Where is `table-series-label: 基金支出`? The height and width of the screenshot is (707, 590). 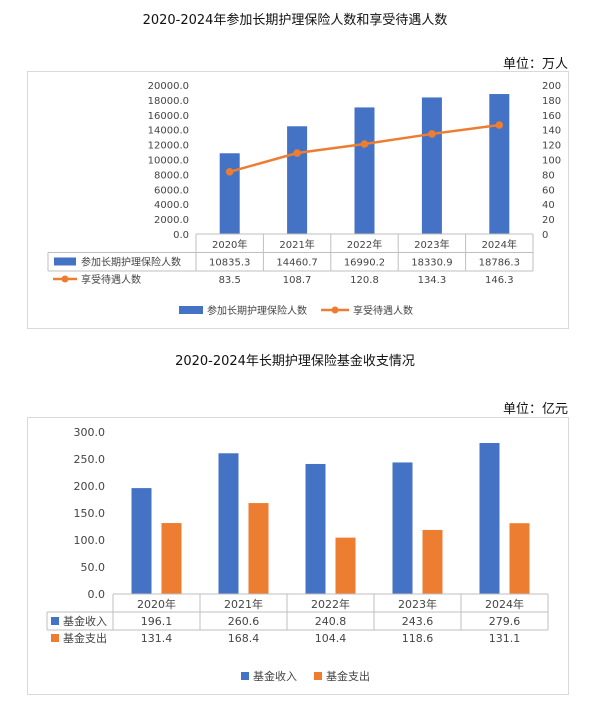
table-series-label: 基金支出 is located at coordinates (85, 638).